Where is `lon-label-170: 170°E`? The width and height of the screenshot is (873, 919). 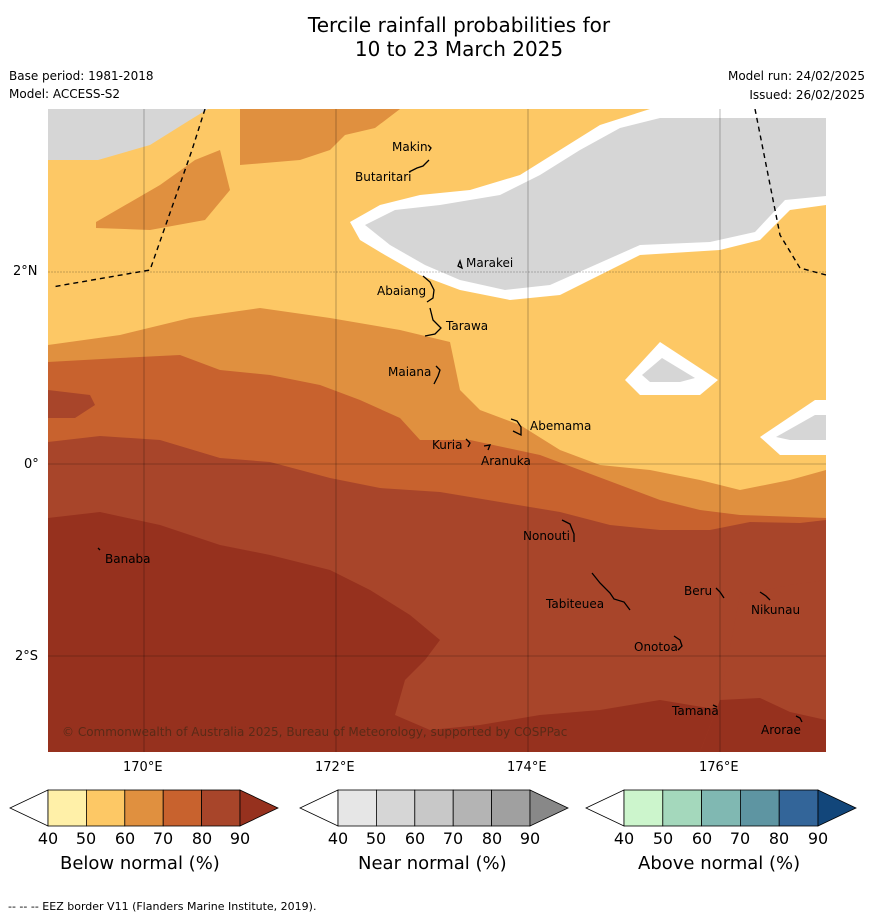 lon-label-170: 170°E is located at coordinates (143, 767).